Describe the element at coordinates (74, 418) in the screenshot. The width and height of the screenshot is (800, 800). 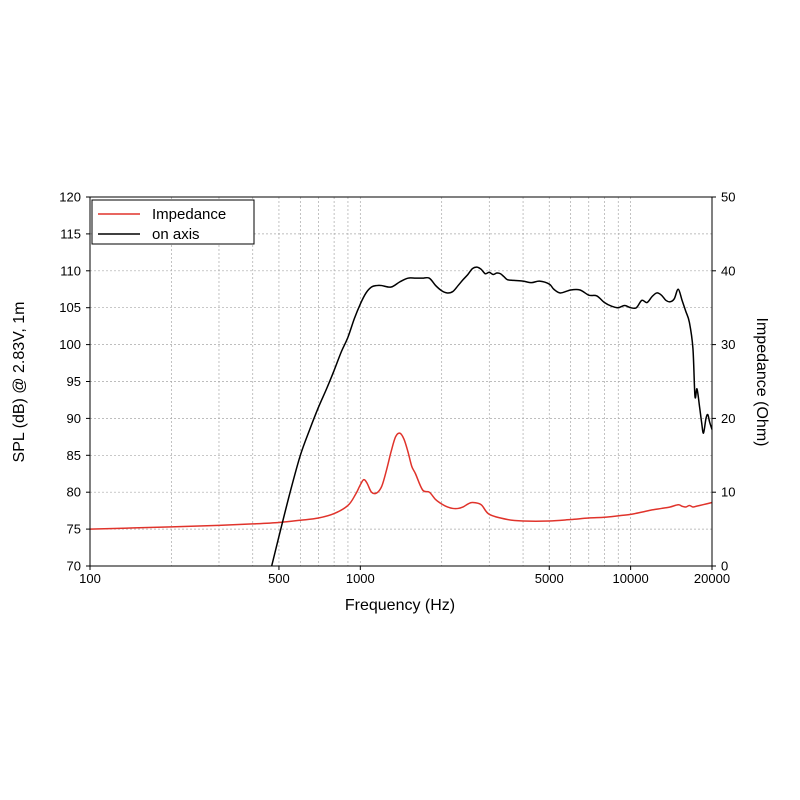
I see `y-tick-label: 90` at that location.